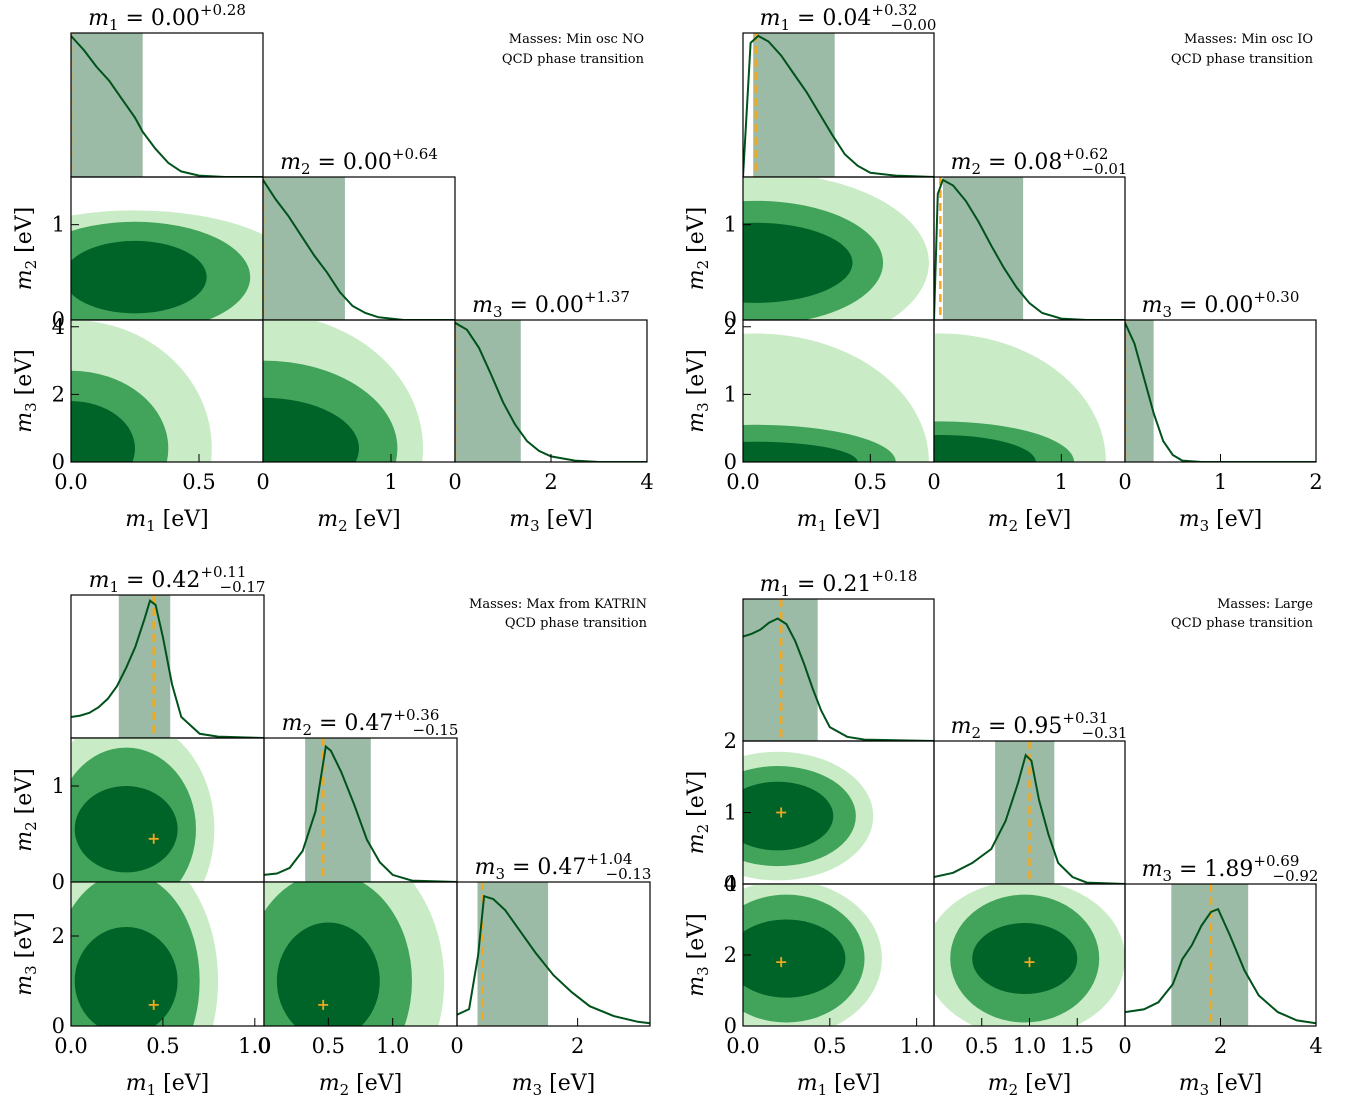 The width and height of the screenshot is (1355, 1108). What do you see at coordinates (223, 572) in the screenshot?
I see `title-plus: +0.11` at bounding box center [223, 572].